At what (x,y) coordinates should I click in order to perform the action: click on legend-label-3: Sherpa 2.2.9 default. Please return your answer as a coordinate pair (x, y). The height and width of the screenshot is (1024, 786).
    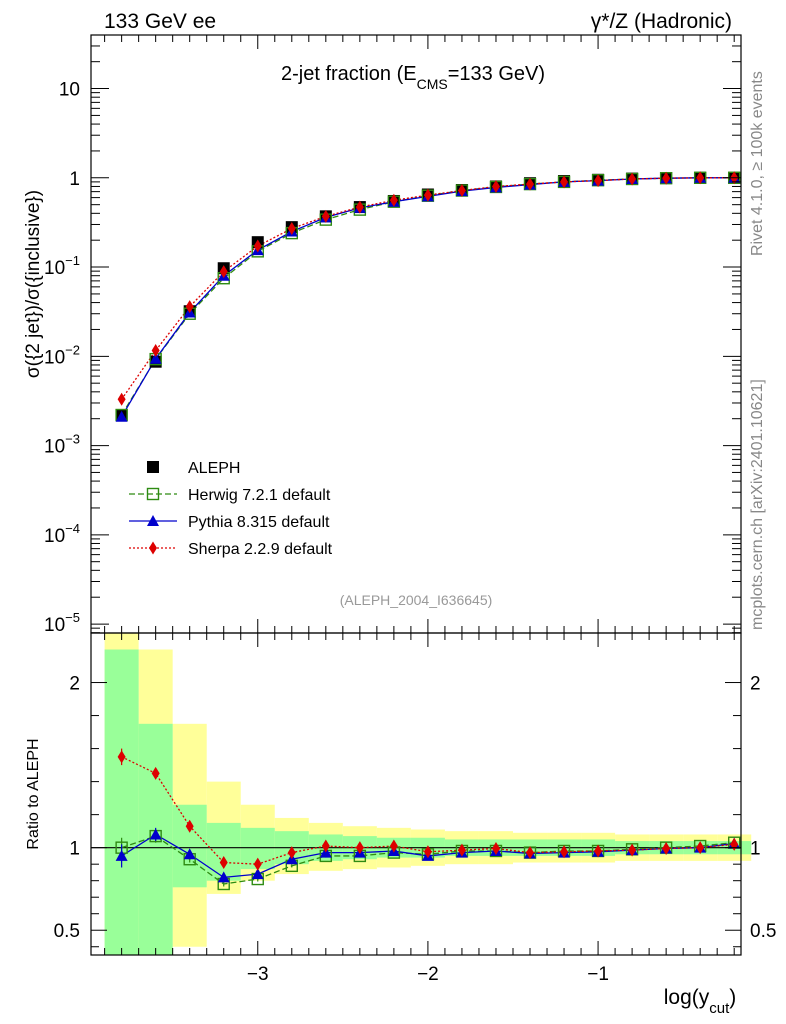
    Looking at the image, I should click on (260, 549).